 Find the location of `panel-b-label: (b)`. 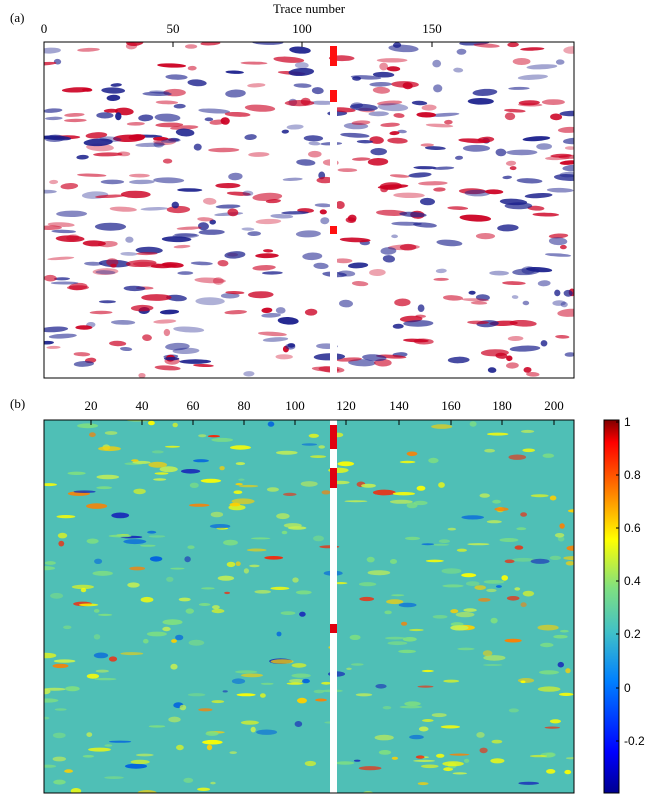

panel-b-label: (b) is located at coordinates (17, 403).